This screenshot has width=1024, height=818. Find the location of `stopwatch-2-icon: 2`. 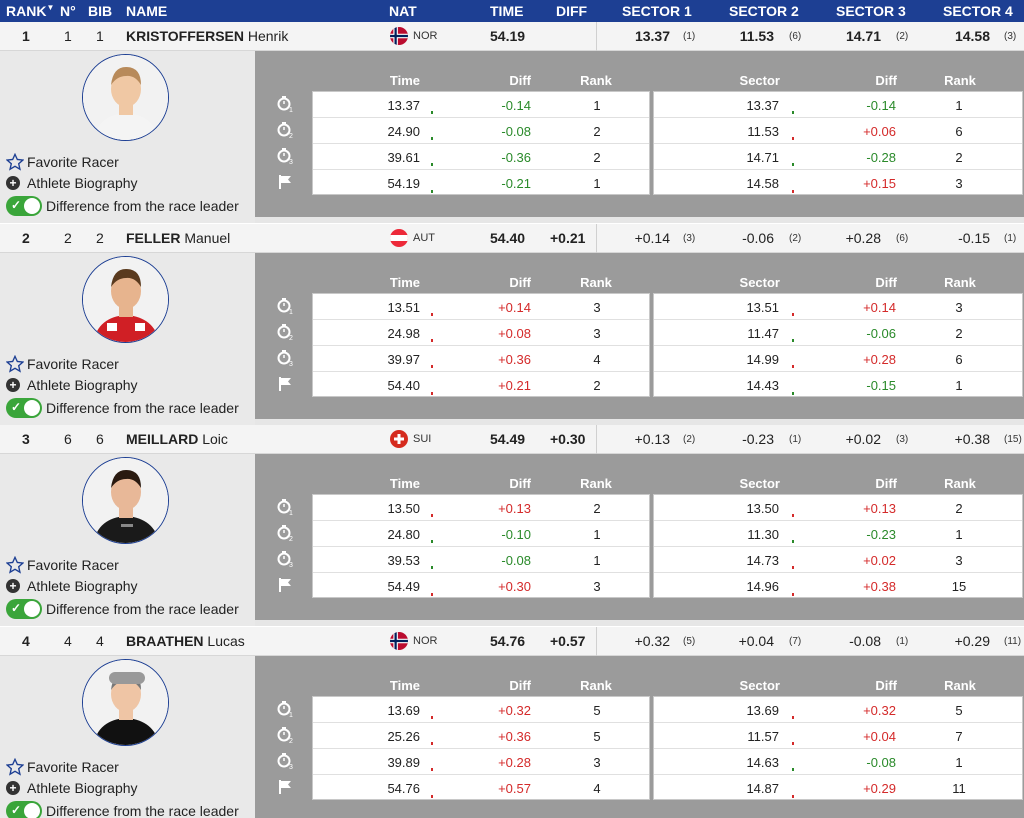

stopwatch-2-icon: 2 is located at coordinates (285, 533).